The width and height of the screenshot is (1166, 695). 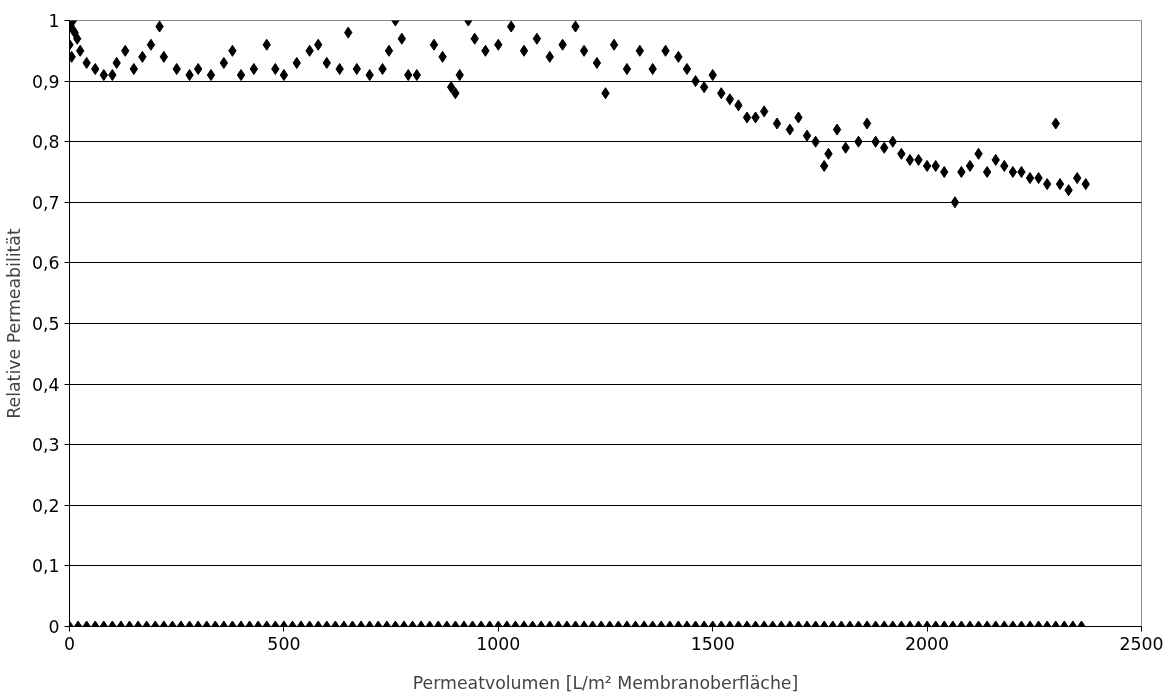 I want to click on y-tick-label: 0,2, so click(x=45, y=505).